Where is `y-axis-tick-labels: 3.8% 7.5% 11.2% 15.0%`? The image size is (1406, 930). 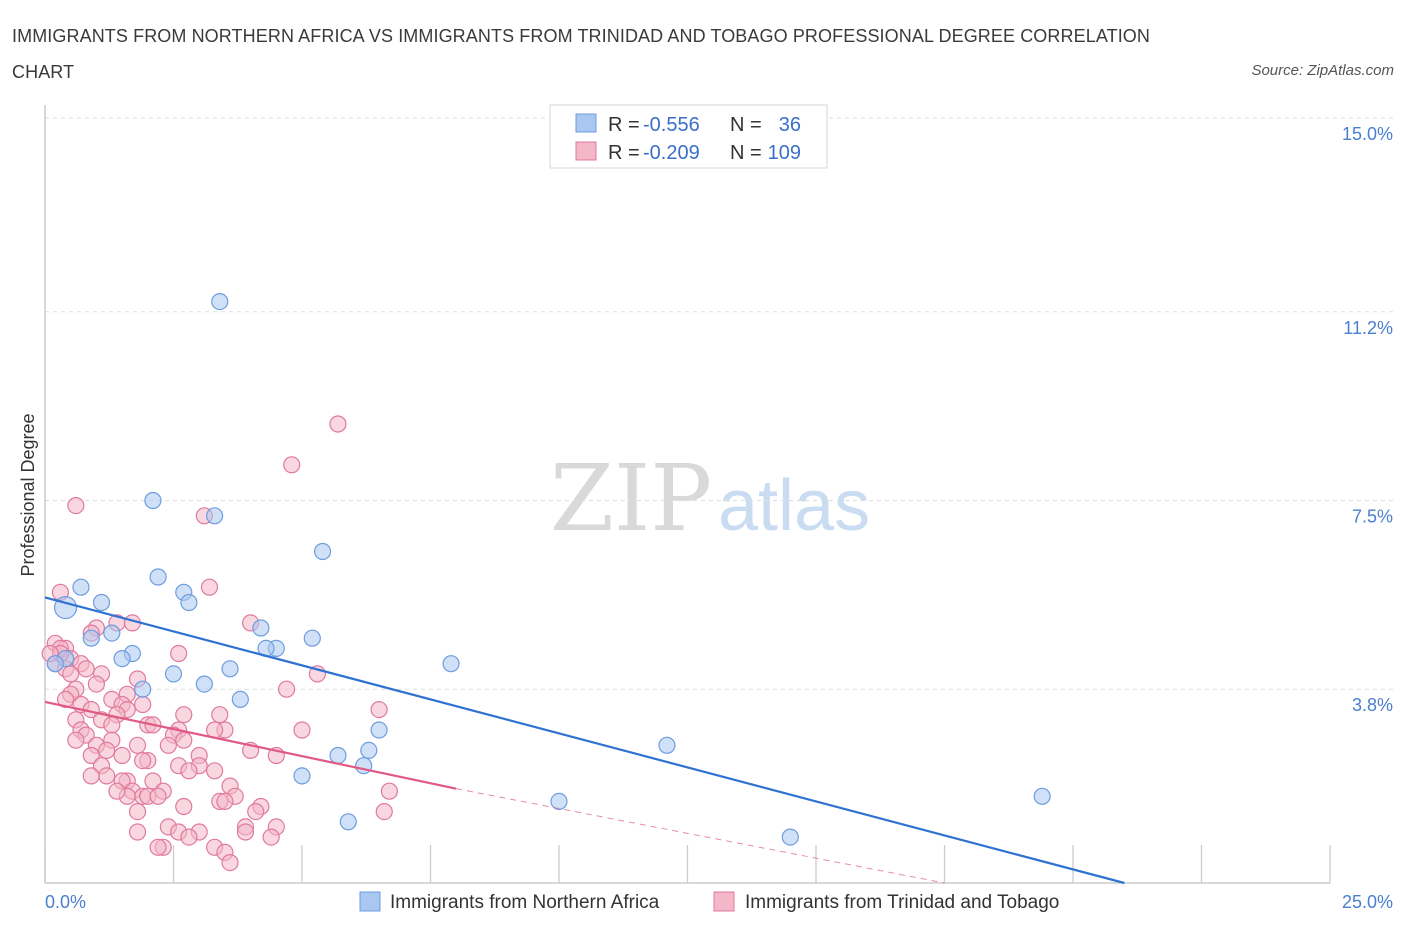
y-axis-tick-labels: 3.8% 7.5% 11.2% 15.0% is located at coordinates (1367, 419).